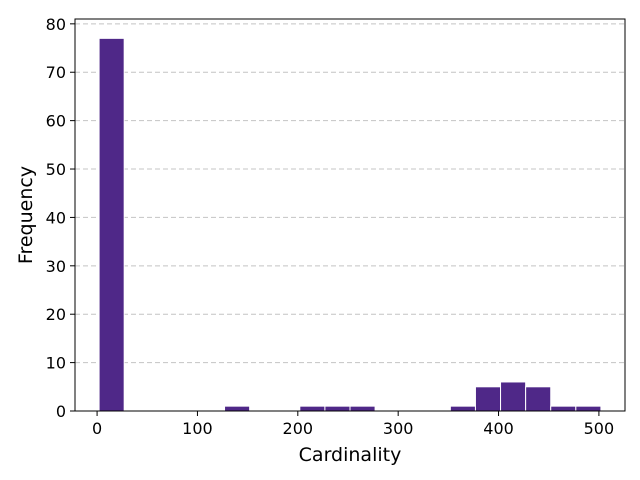 This screenshot has height=480, width=640. Describe the element at coordinates (97, 428) in the screenshot. I see `x-tick-label: 0` at that location.